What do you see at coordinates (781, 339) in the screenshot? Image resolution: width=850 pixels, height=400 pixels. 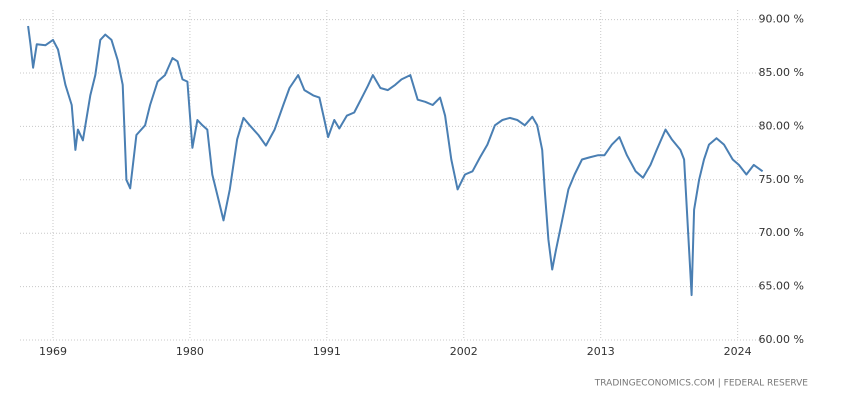 I see `y-tick-label: 60.00 %` at bounding box center [781, 339].